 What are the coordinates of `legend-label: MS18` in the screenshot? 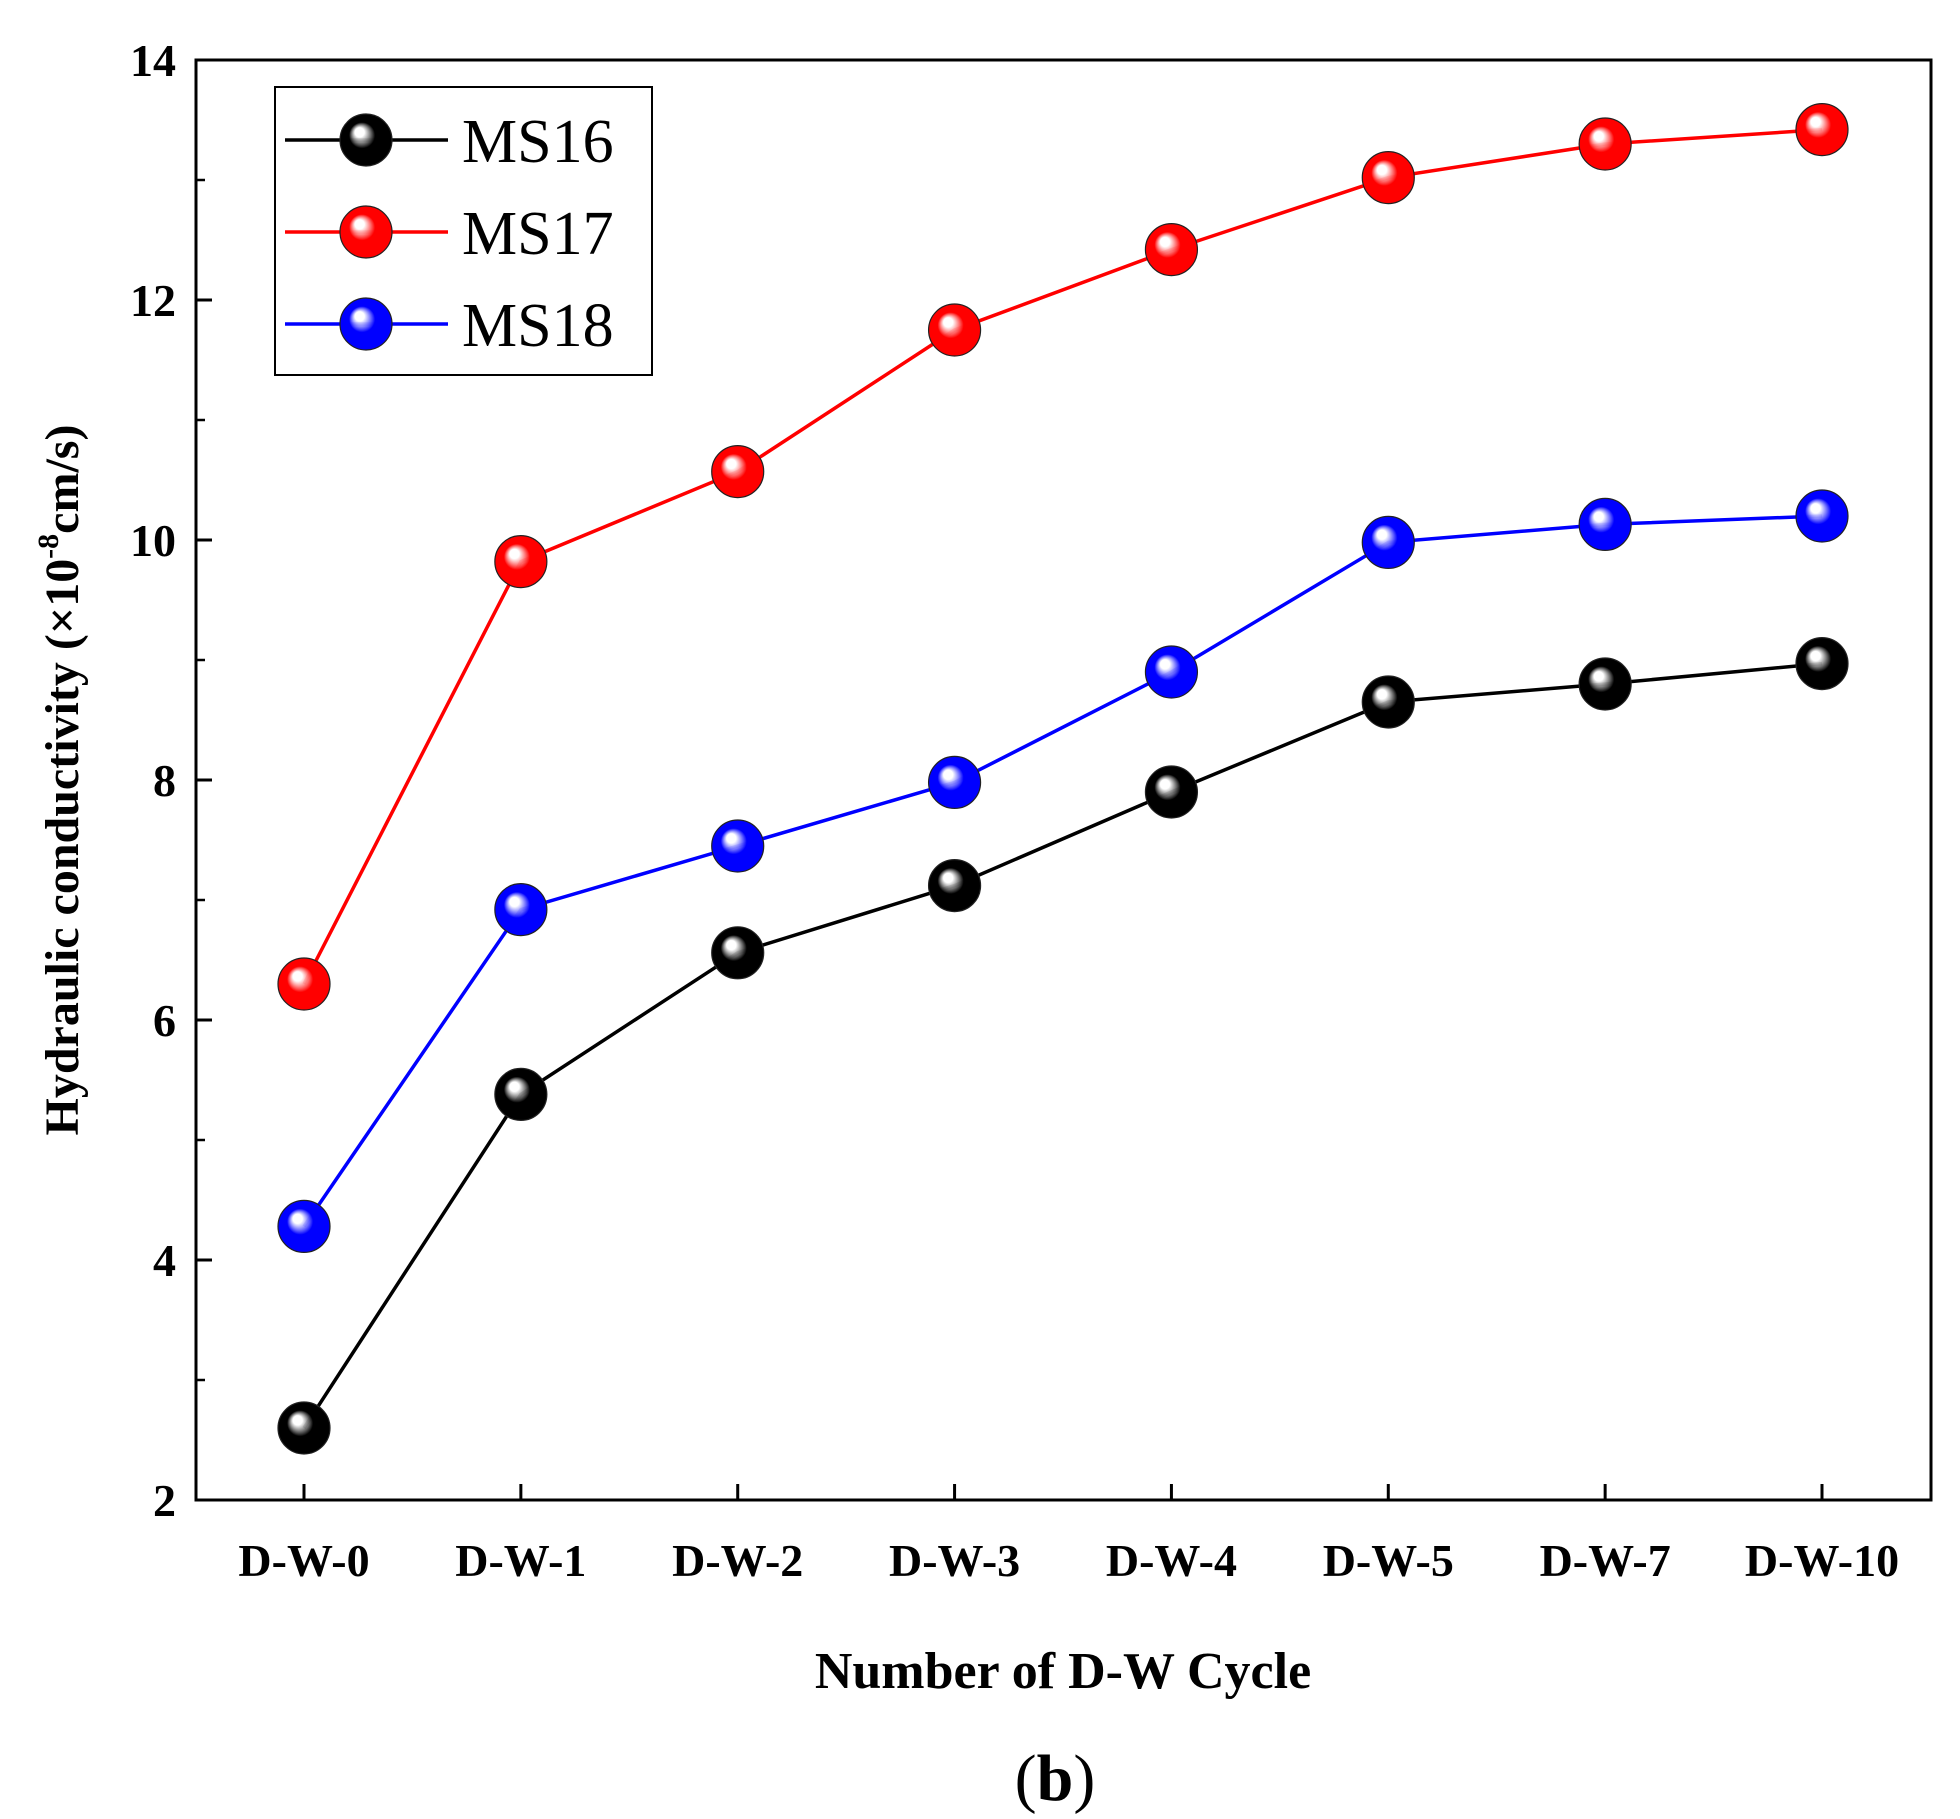 It's located at (538, 326).